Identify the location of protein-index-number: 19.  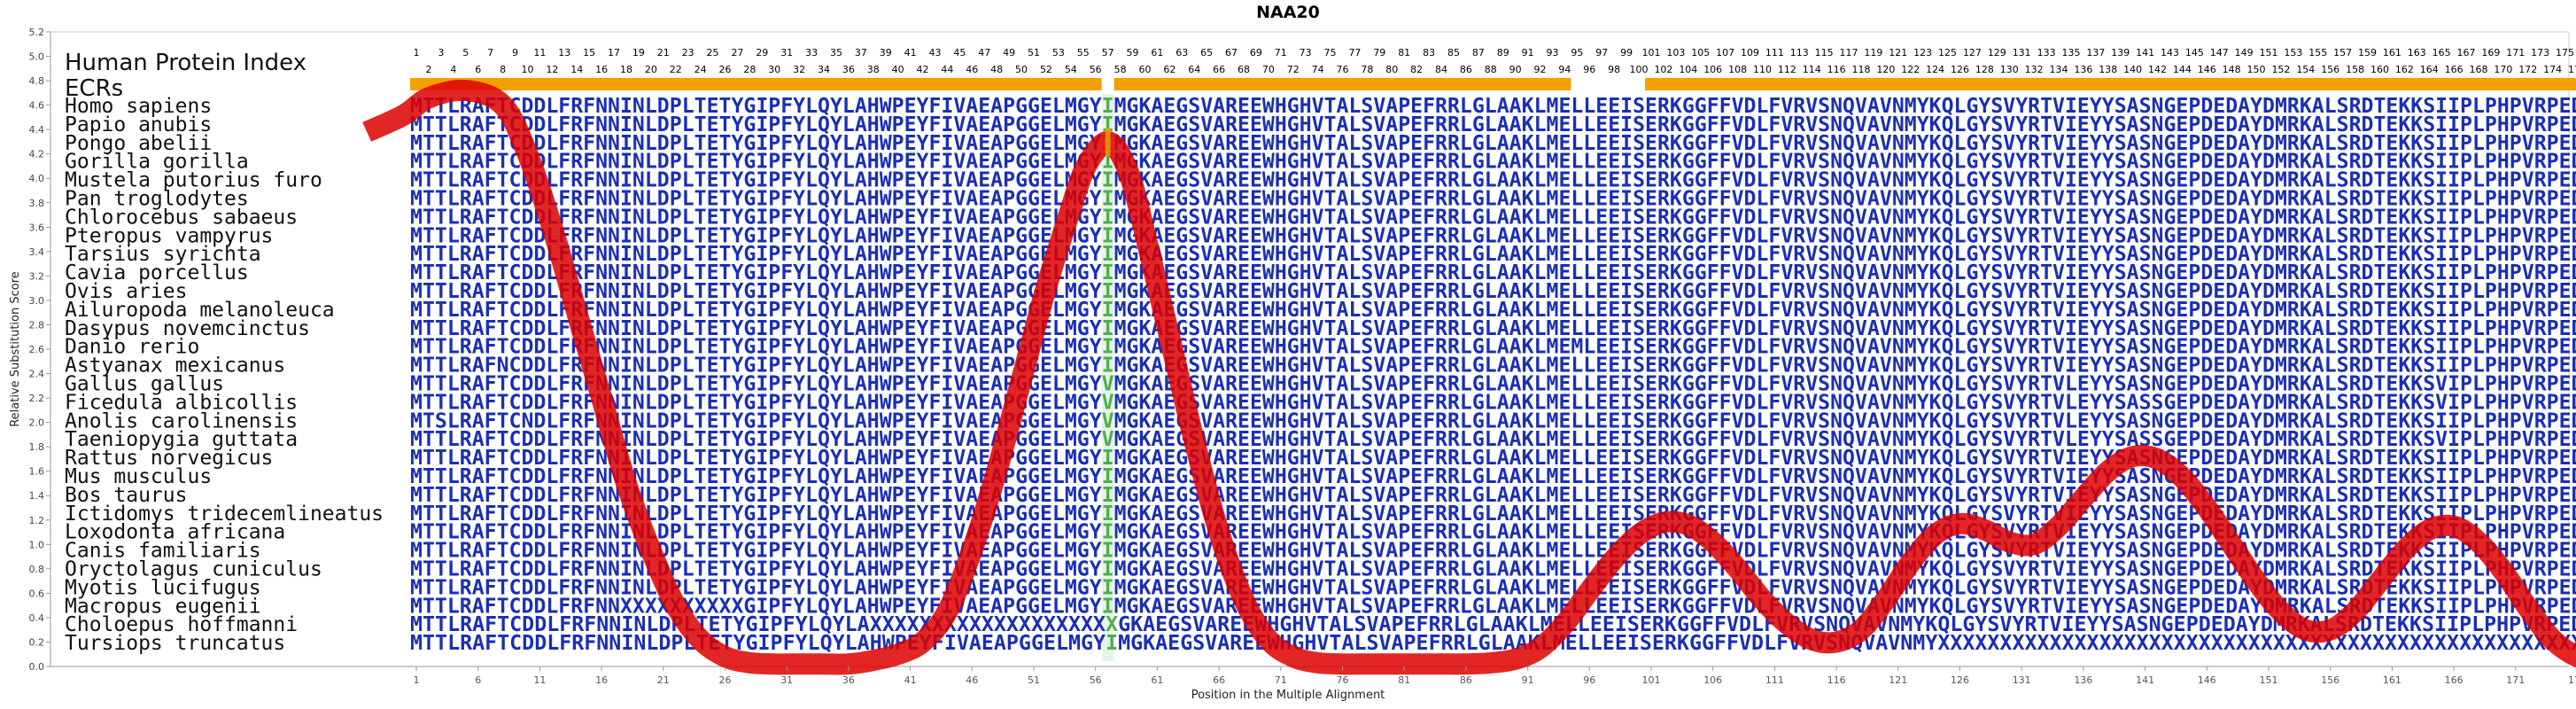
(638, 52).